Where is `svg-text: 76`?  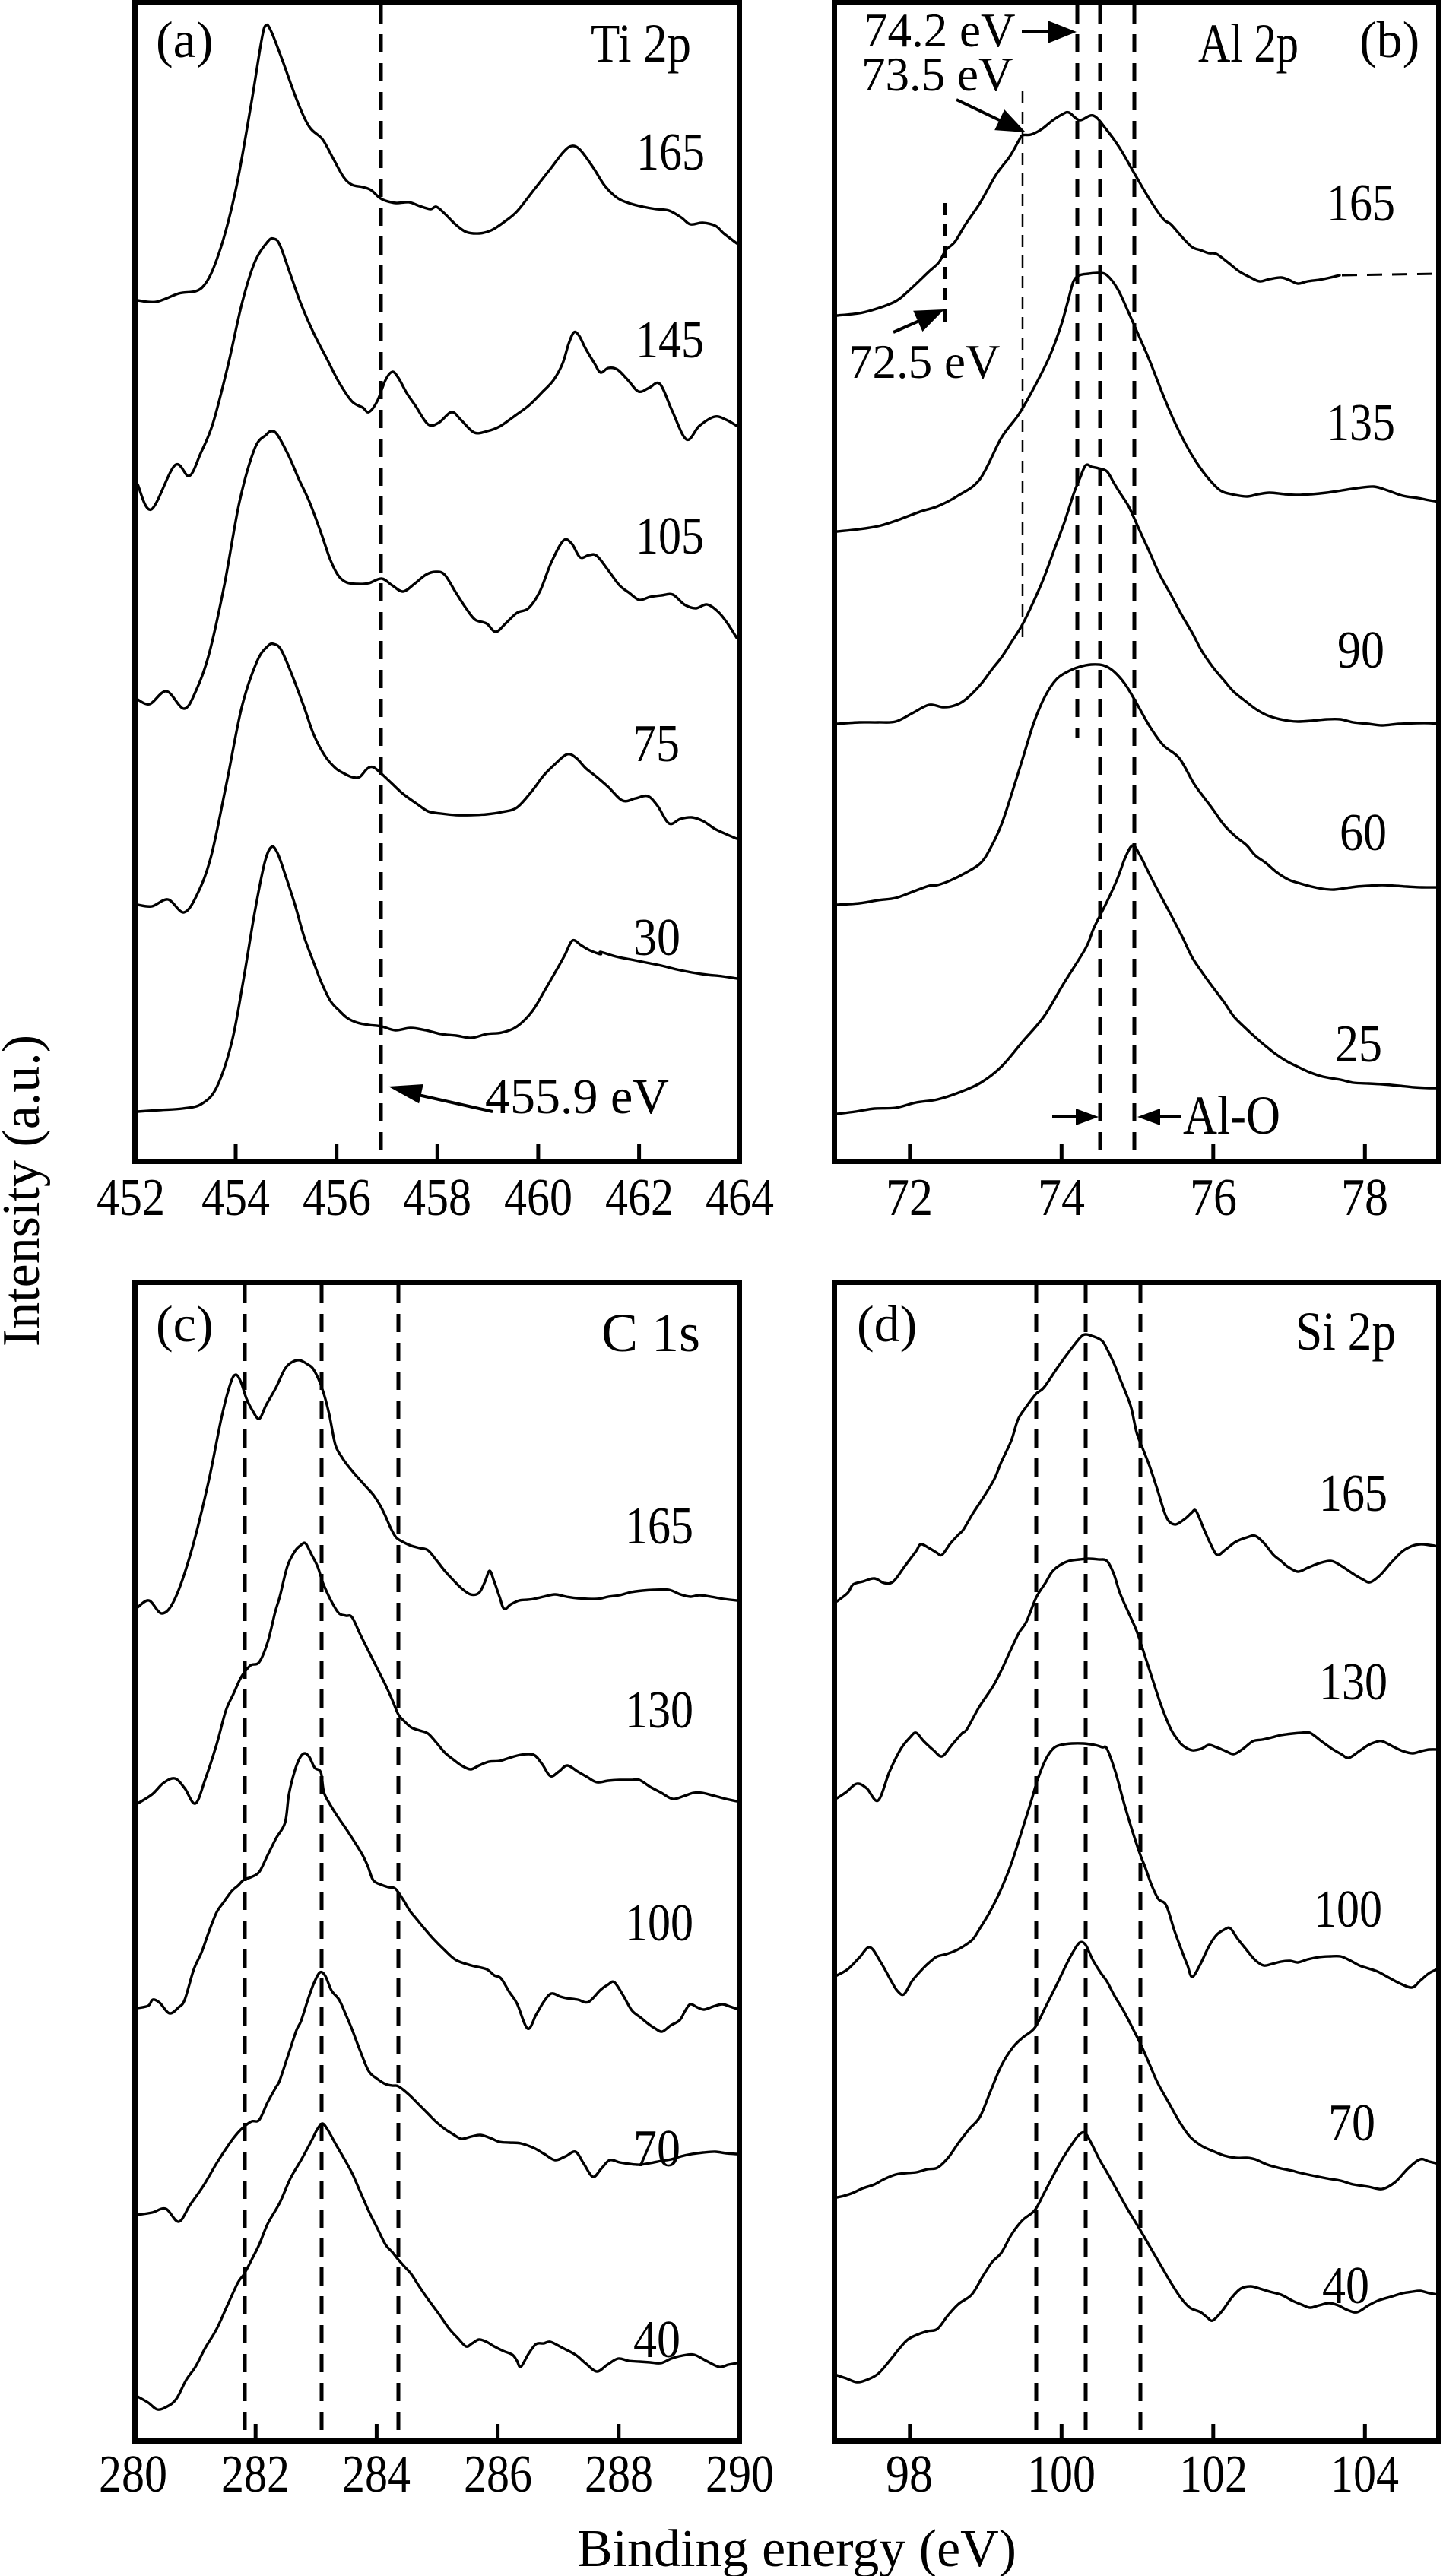 svg-text: 76 is located at coordinates (1214, 1198).